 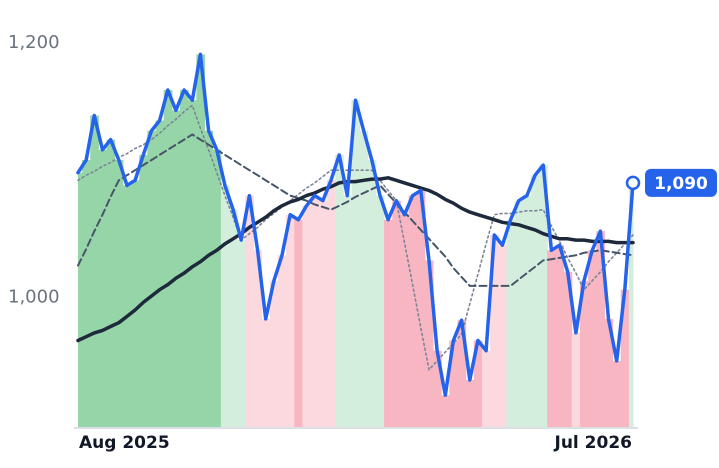 I want to click on last-value-label: 1,090, so click(x=681, y=184).